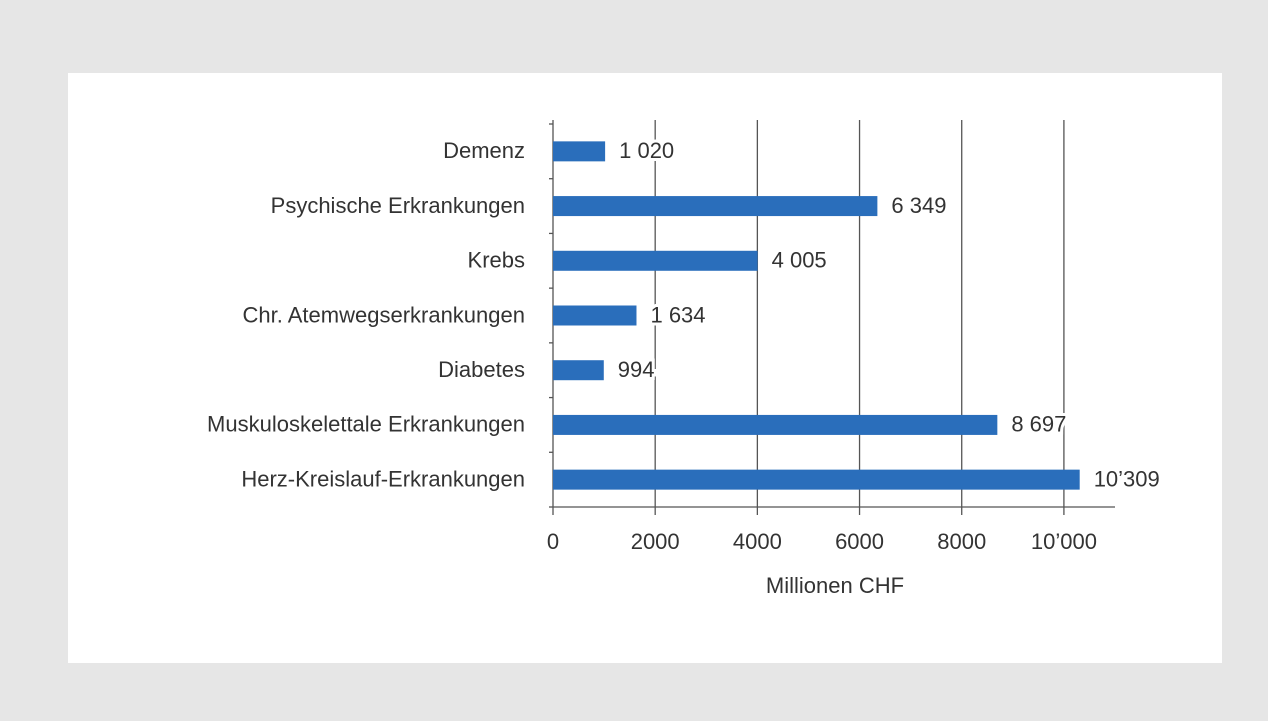 The image size is (1268, 721). What do you see at coordinates (918, 205) in the screenshot?
I see `value-label: 6 349` at bounding box center [918, 205].